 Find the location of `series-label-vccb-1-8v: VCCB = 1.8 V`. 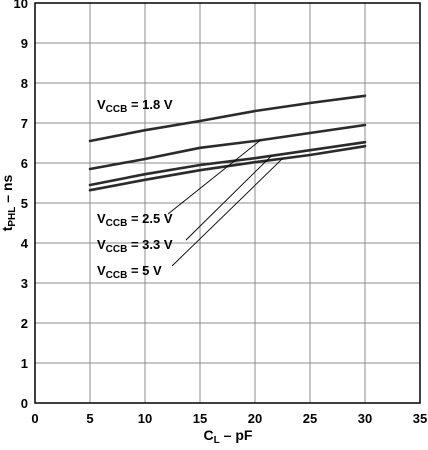

series-label-vccb-1-8v: VCCB = 1.8 V is located at coordinates (135, 106).